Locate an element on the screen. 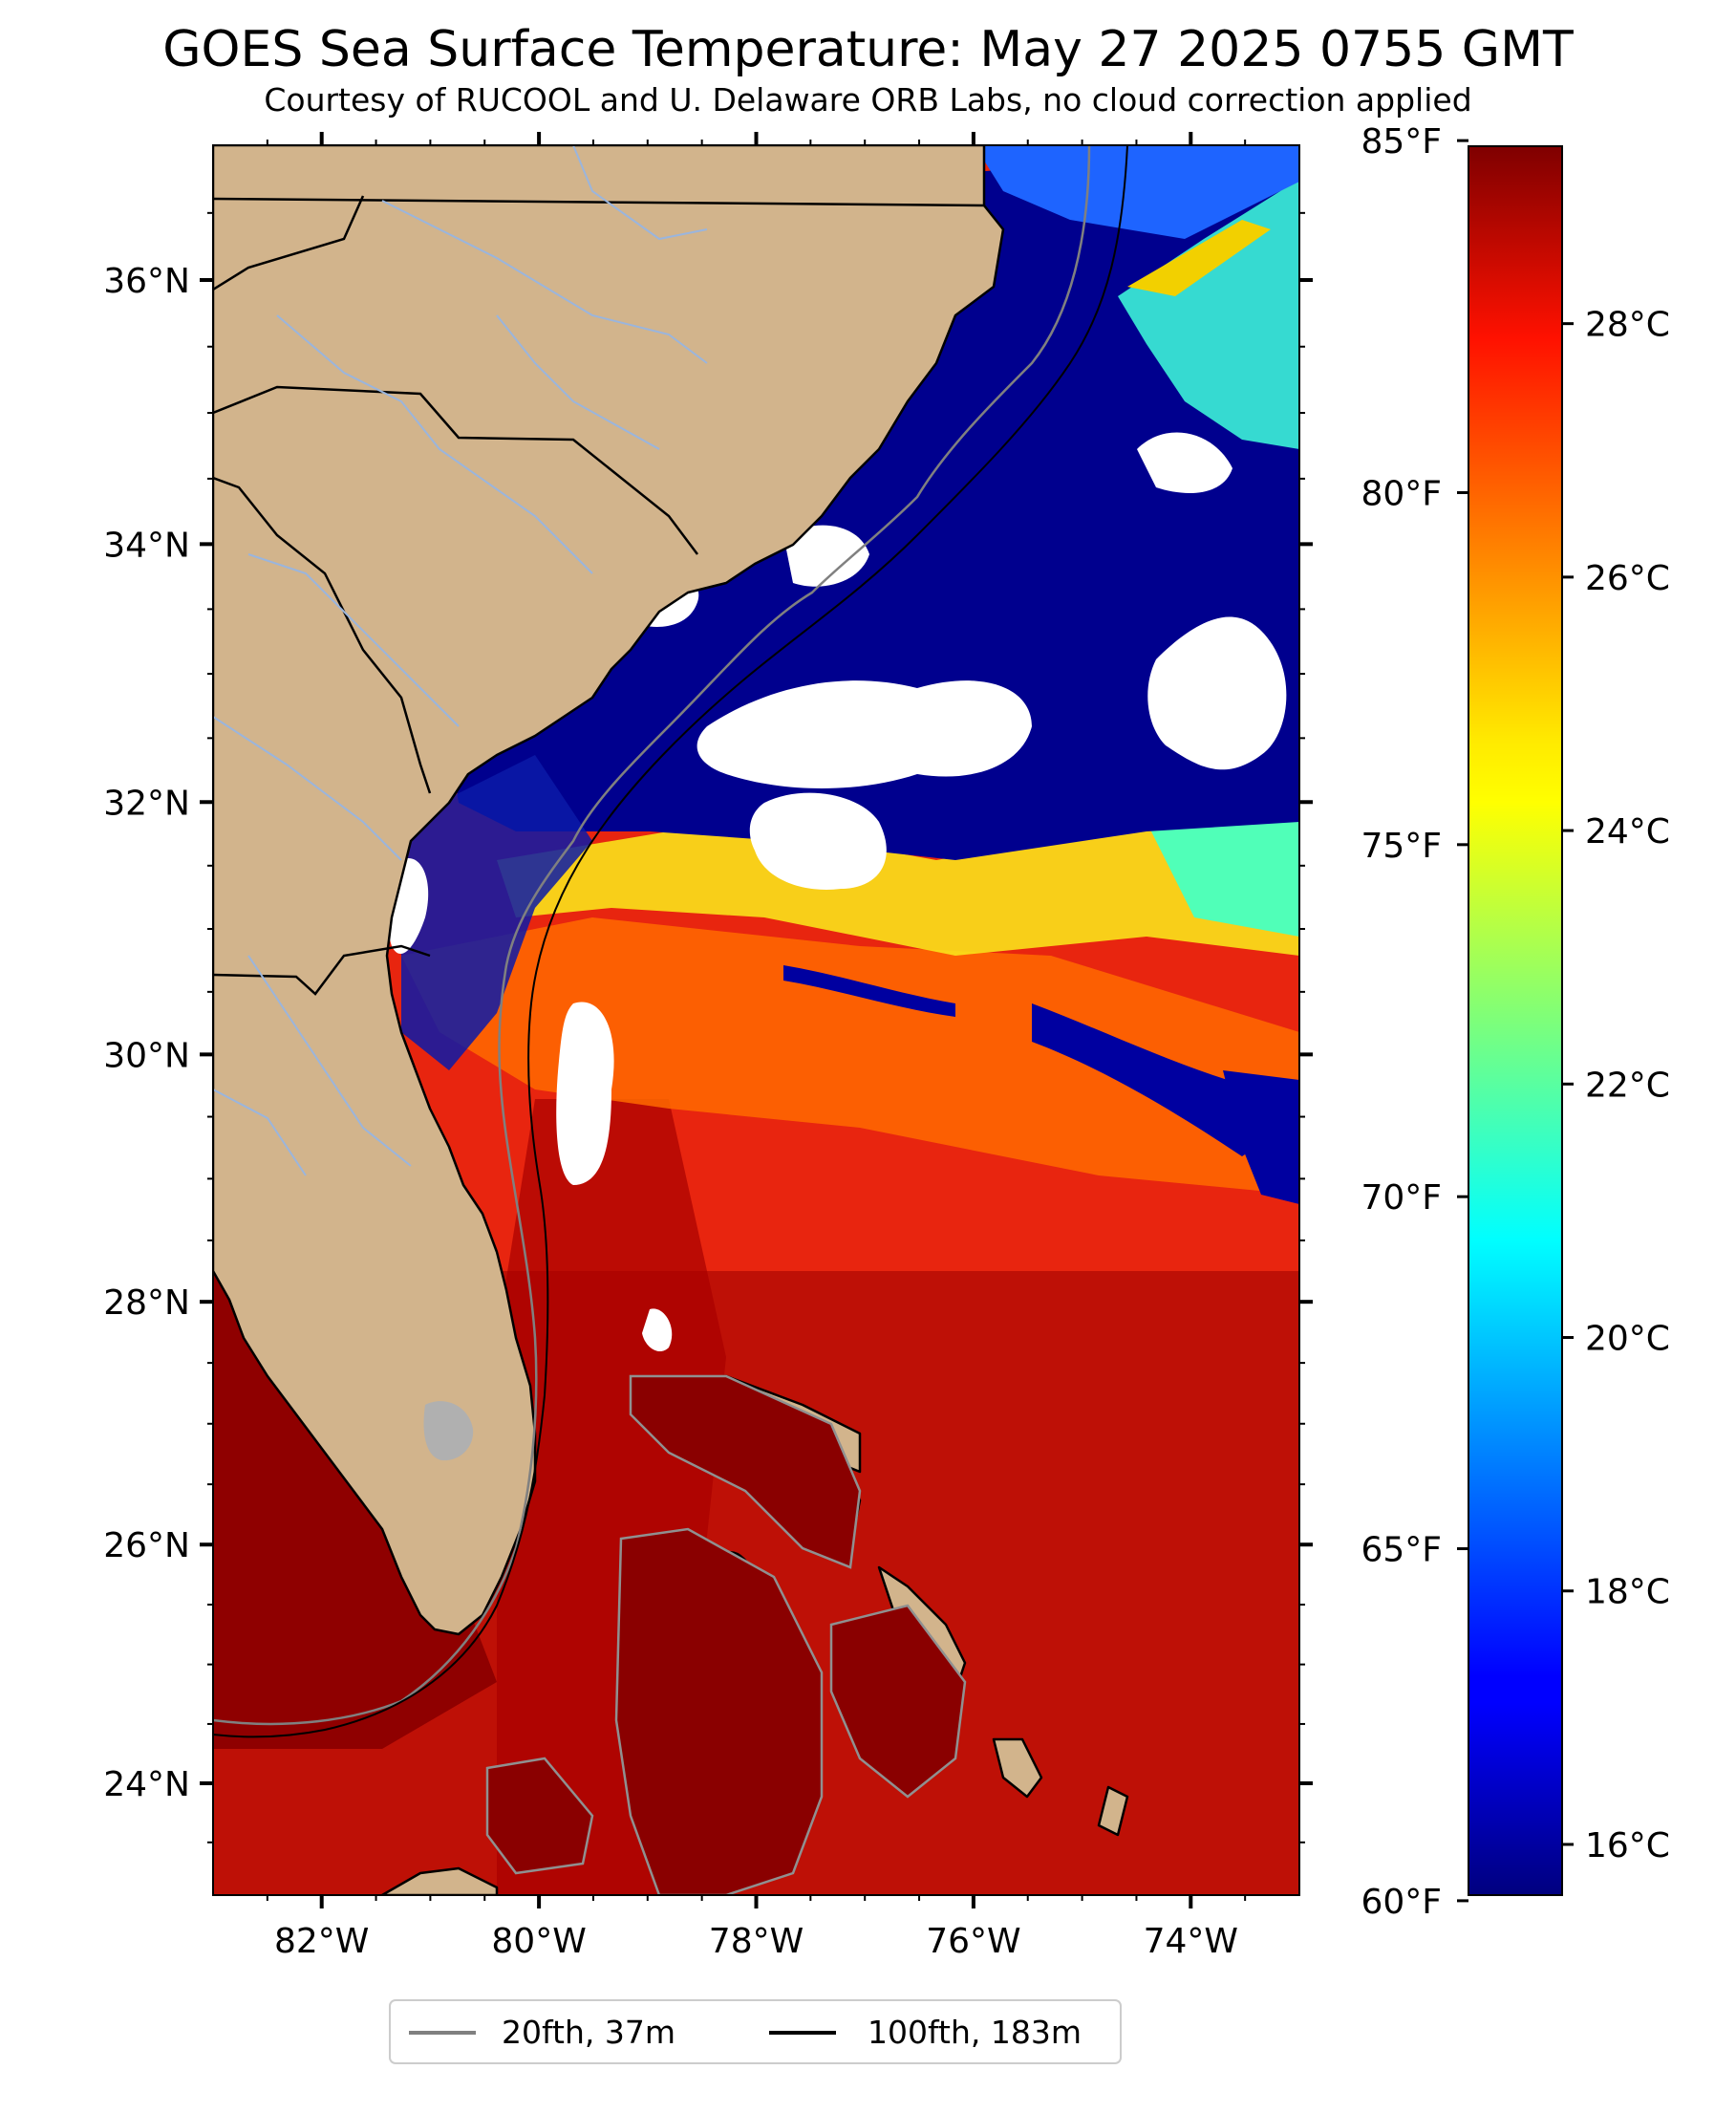 The image size is (1736, 2113). warm-band-orange is located at coordinates (850, 1056).